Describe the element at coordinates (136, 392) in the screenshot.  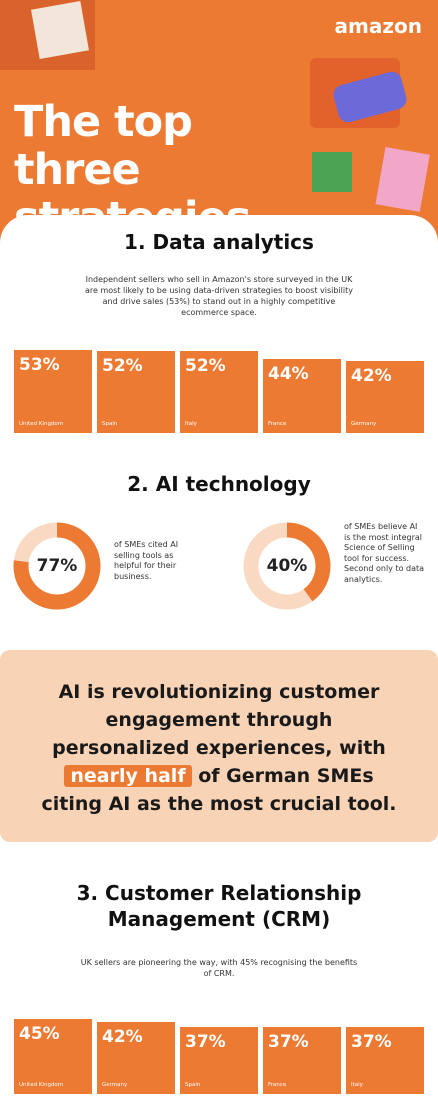
I see `tile: 52% Spain` at that location.